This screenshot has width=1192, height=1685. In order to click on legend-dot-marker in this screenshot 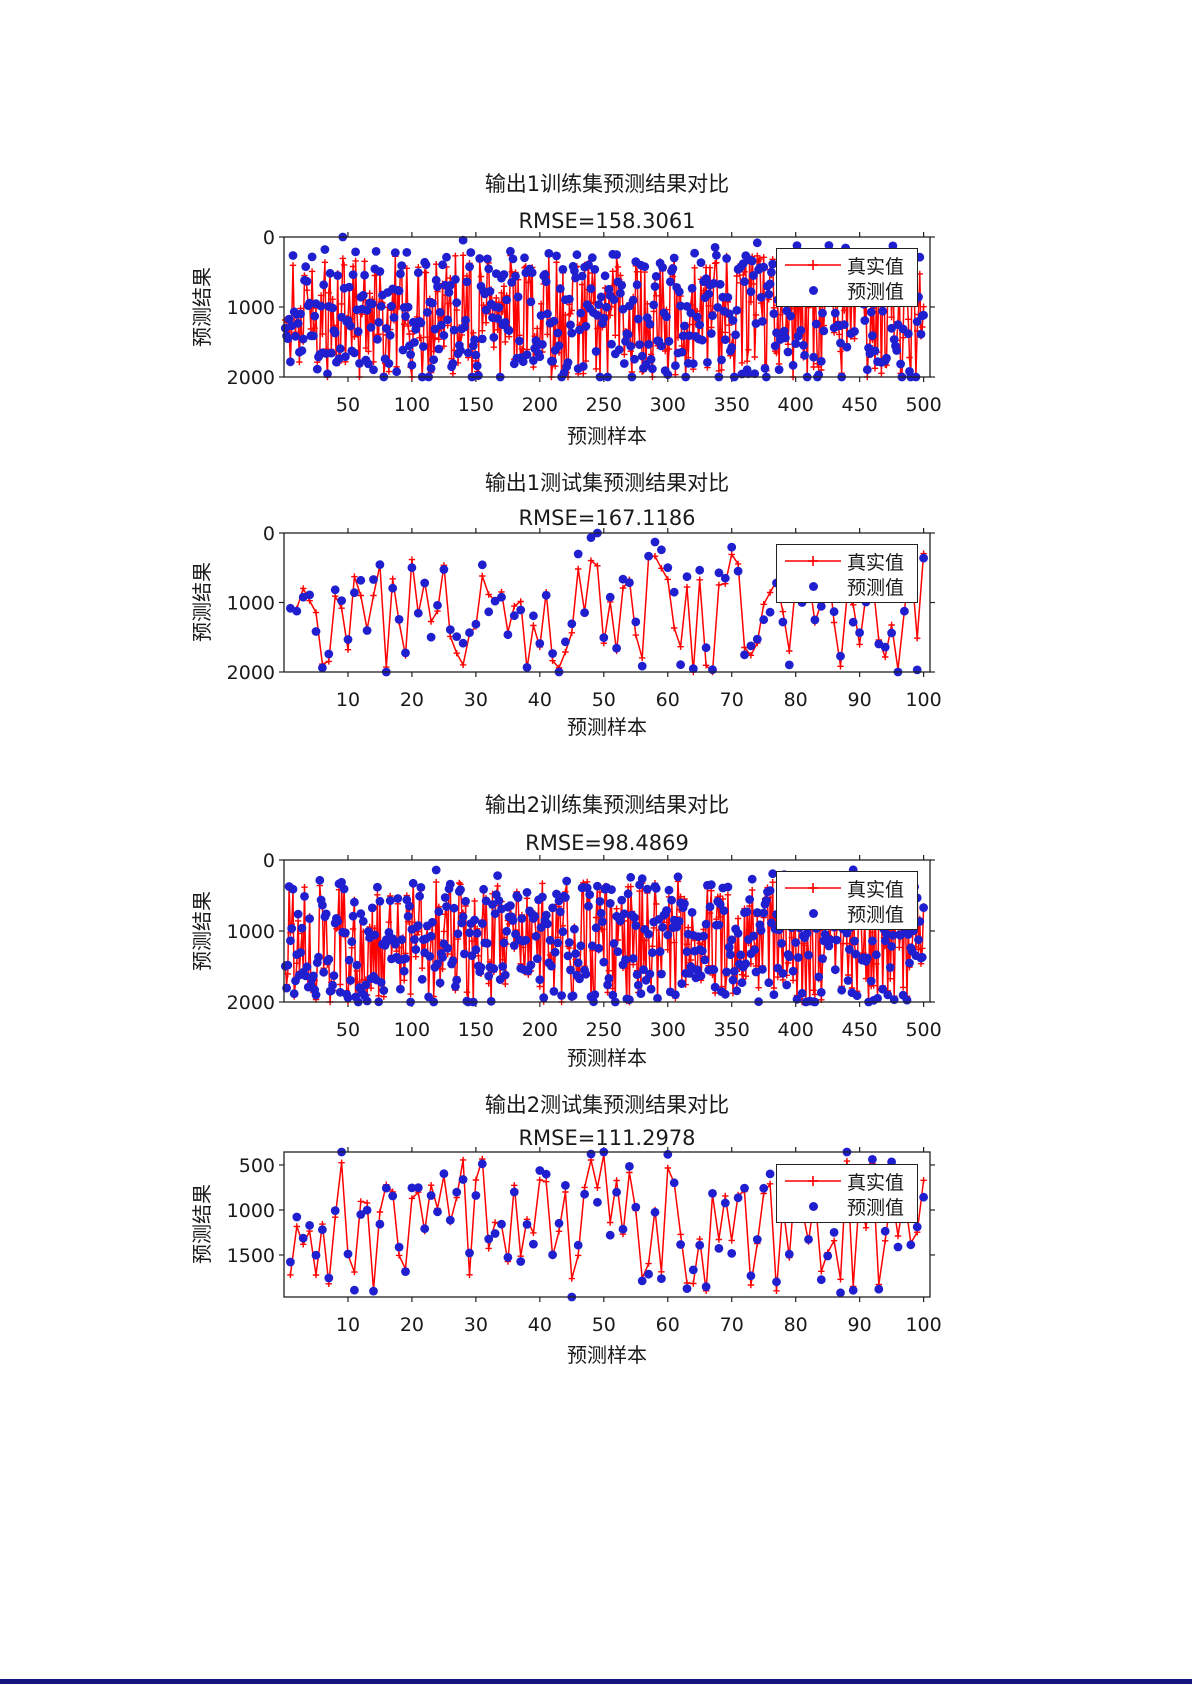, I will do `click(813, 1206)`.